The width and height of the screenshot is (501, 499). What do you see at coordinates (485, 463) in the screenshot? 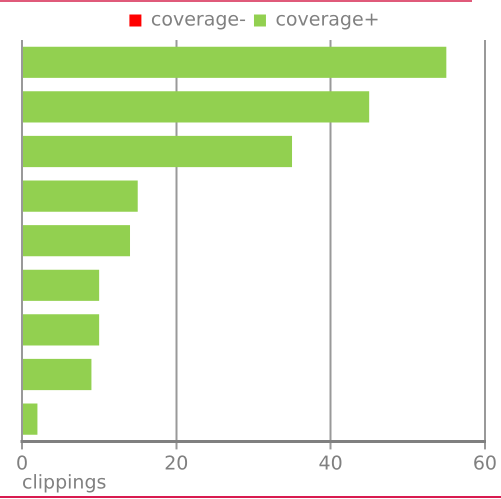
I see `x-tick-label: 60` at bounding box center [485, 463].